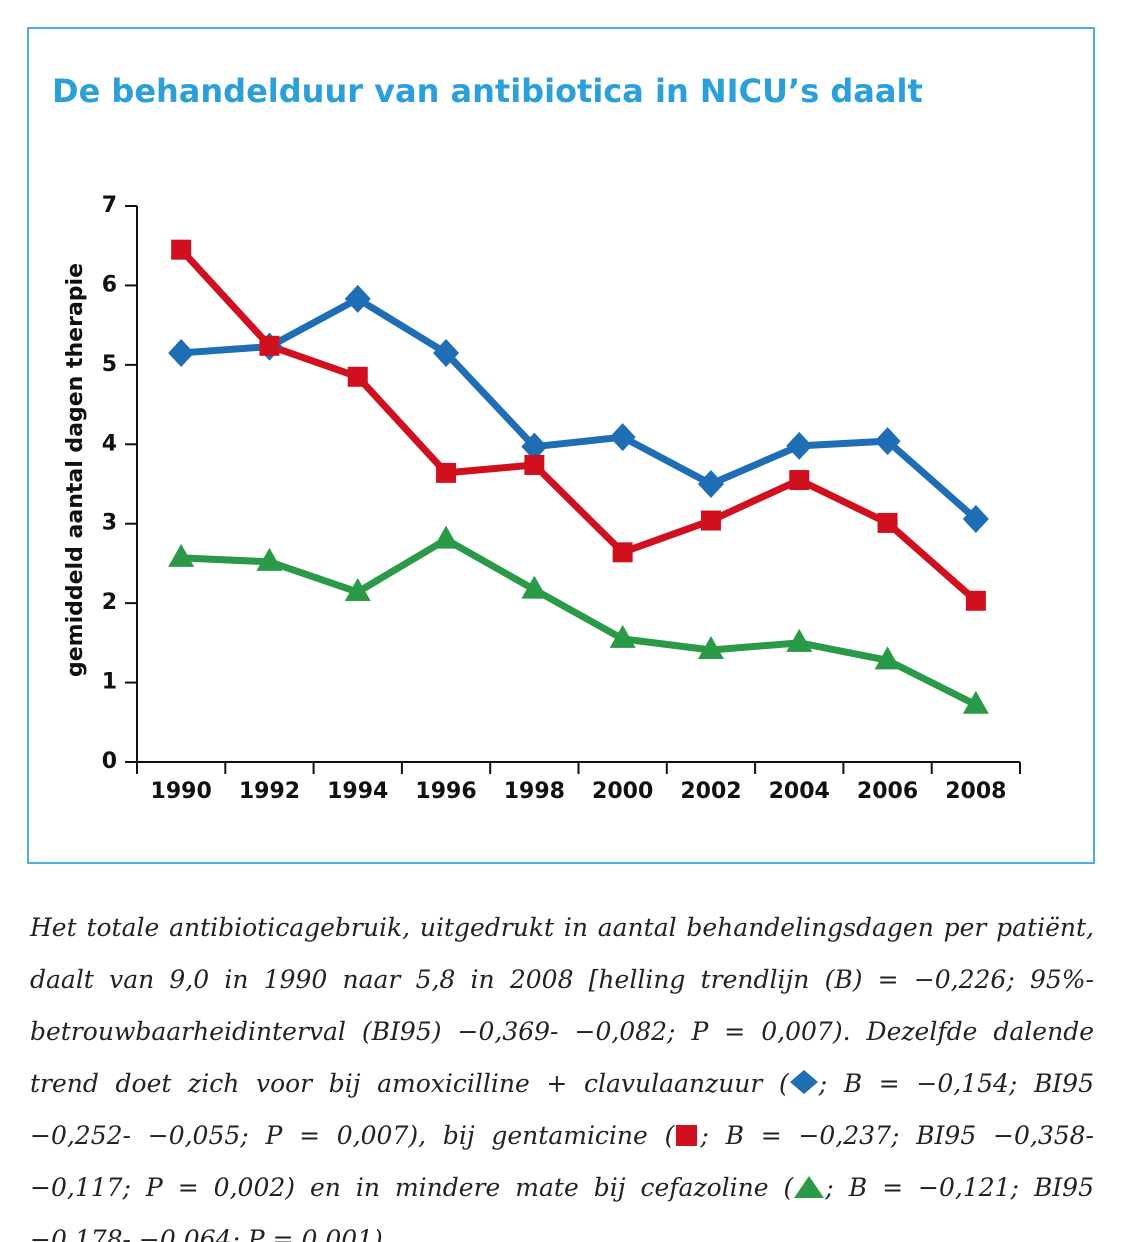 The image size is (1123, 1242). What do you see at coordinates (887, 791) in the screenshot?
I see `x-tick-label: 2006` at bounding box center [887, 791].